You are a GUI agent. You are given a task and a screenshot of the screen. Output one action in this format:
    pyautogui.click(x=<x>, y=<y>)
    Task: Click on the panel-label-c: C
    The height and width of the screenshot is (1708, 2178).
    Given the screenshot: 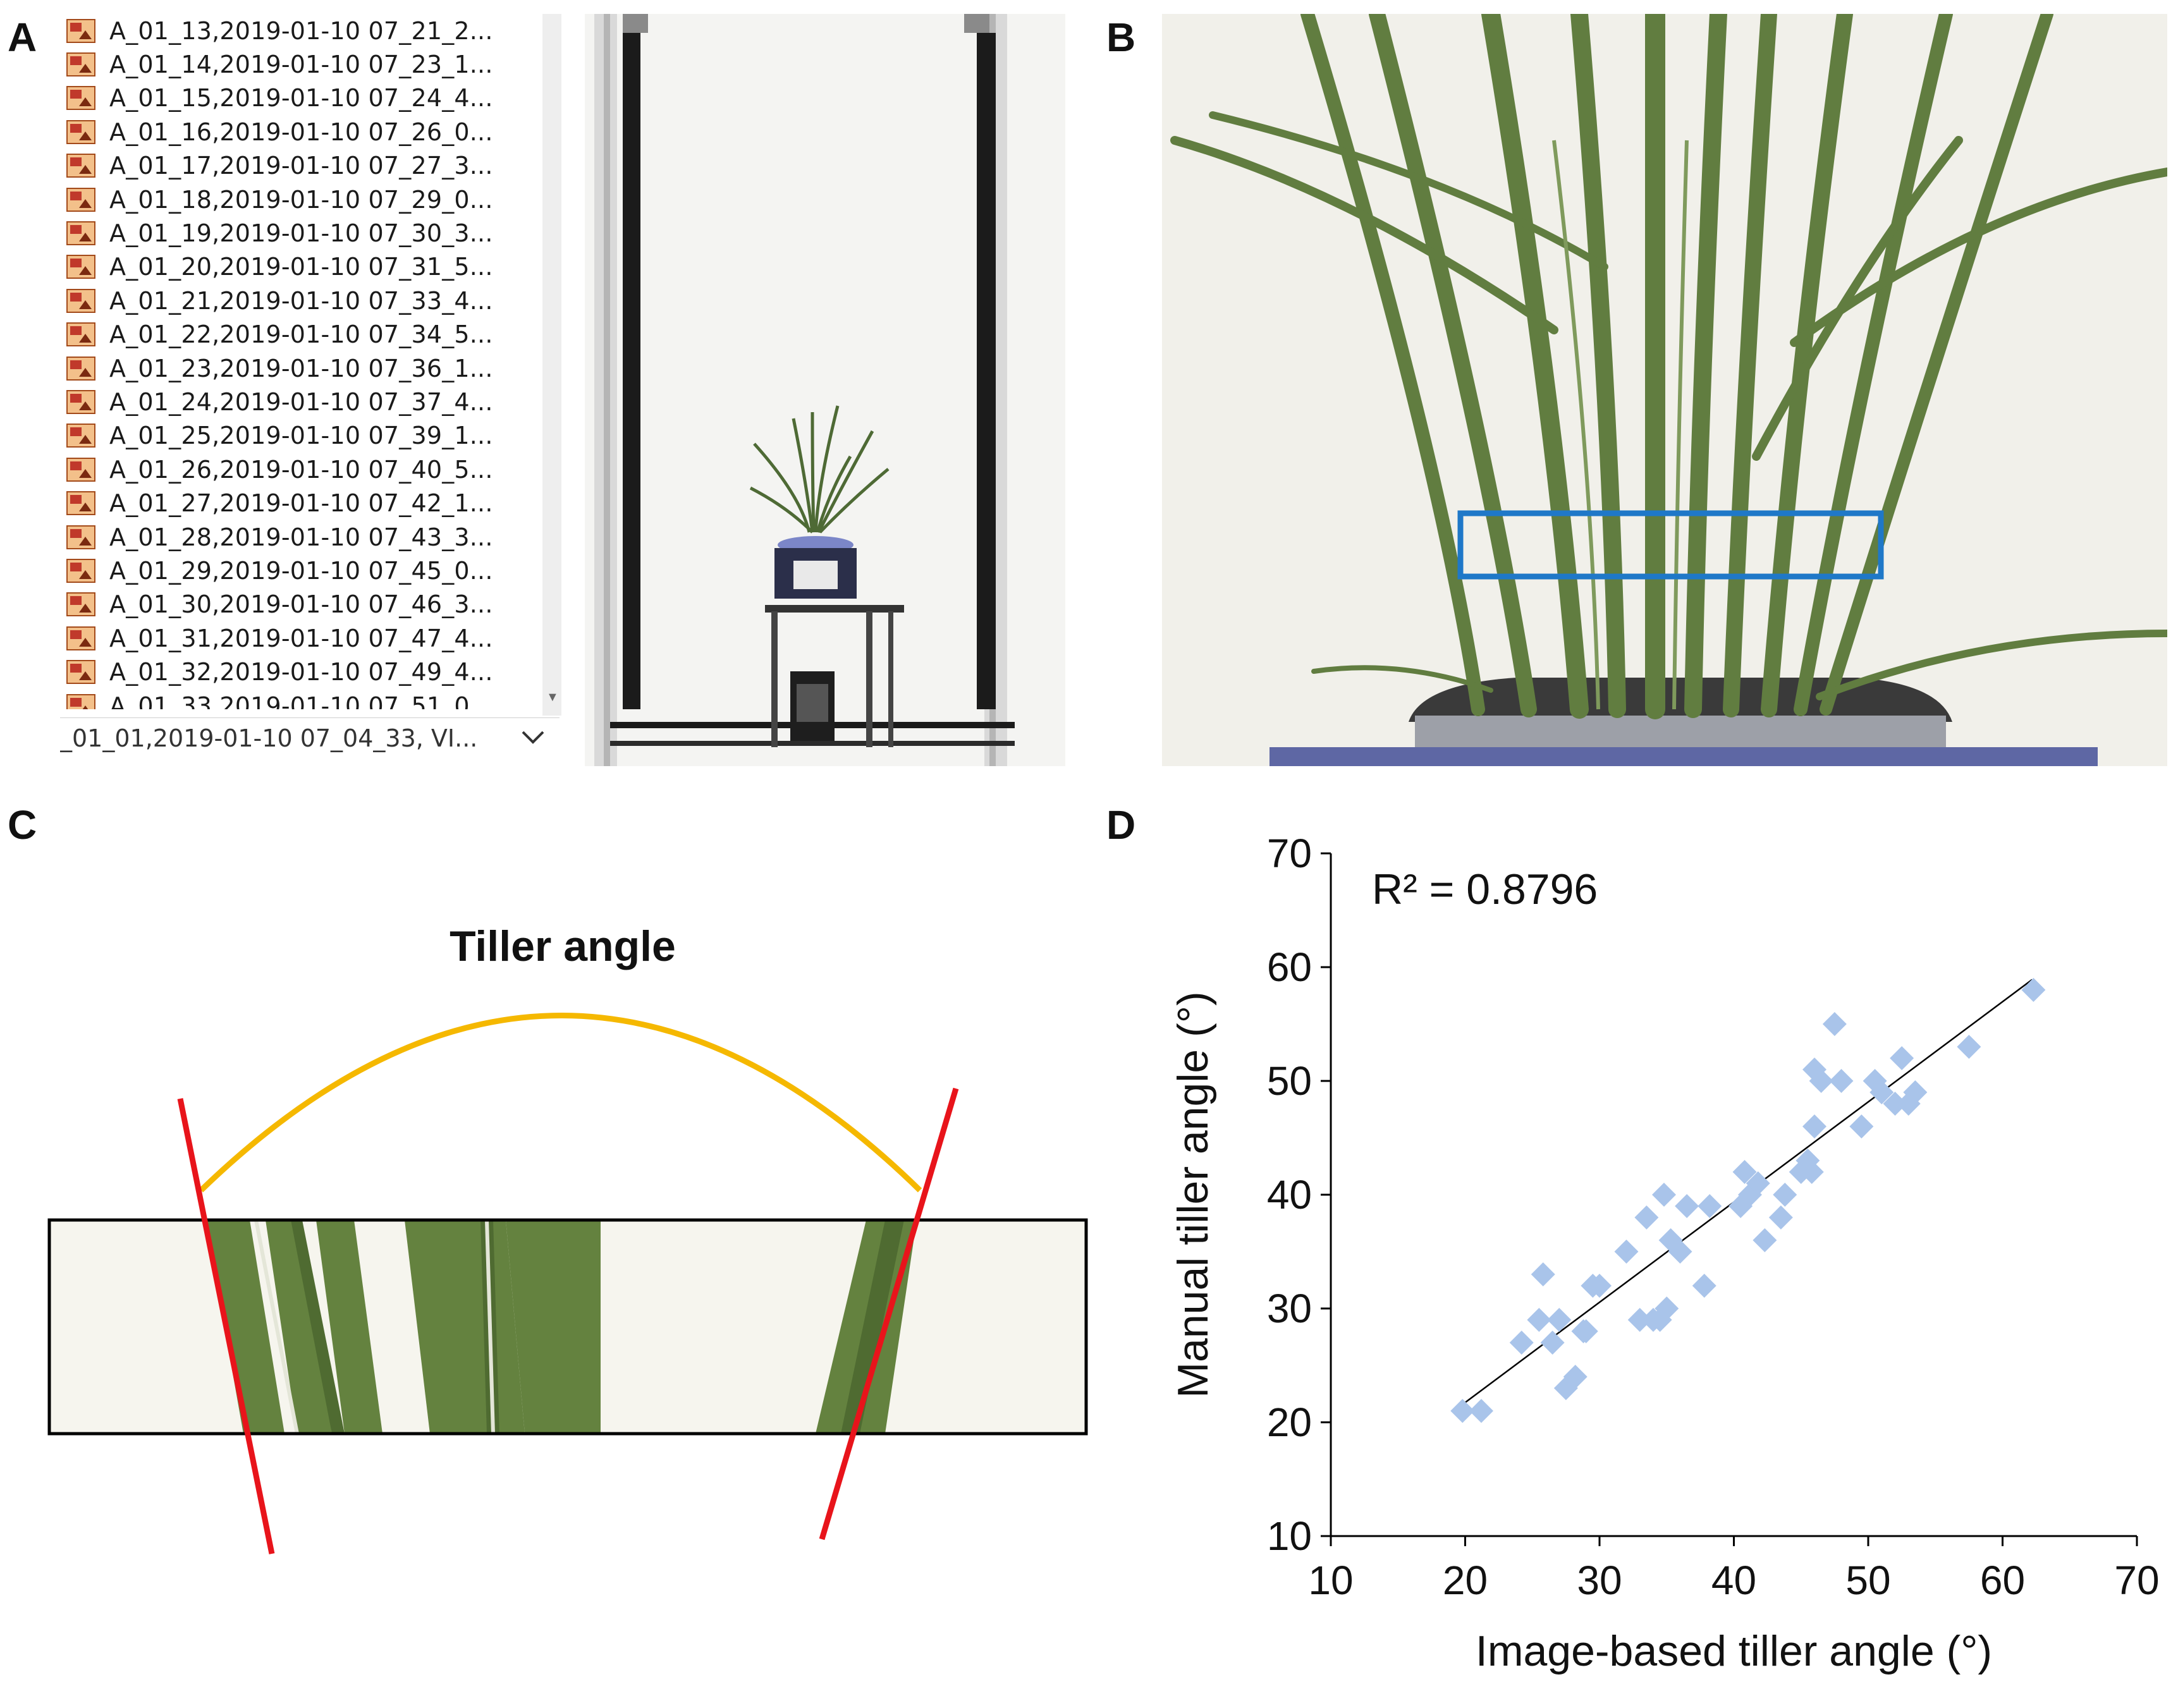 What is the action you would take?
    pyautogui.click(x=22, y=825)
    